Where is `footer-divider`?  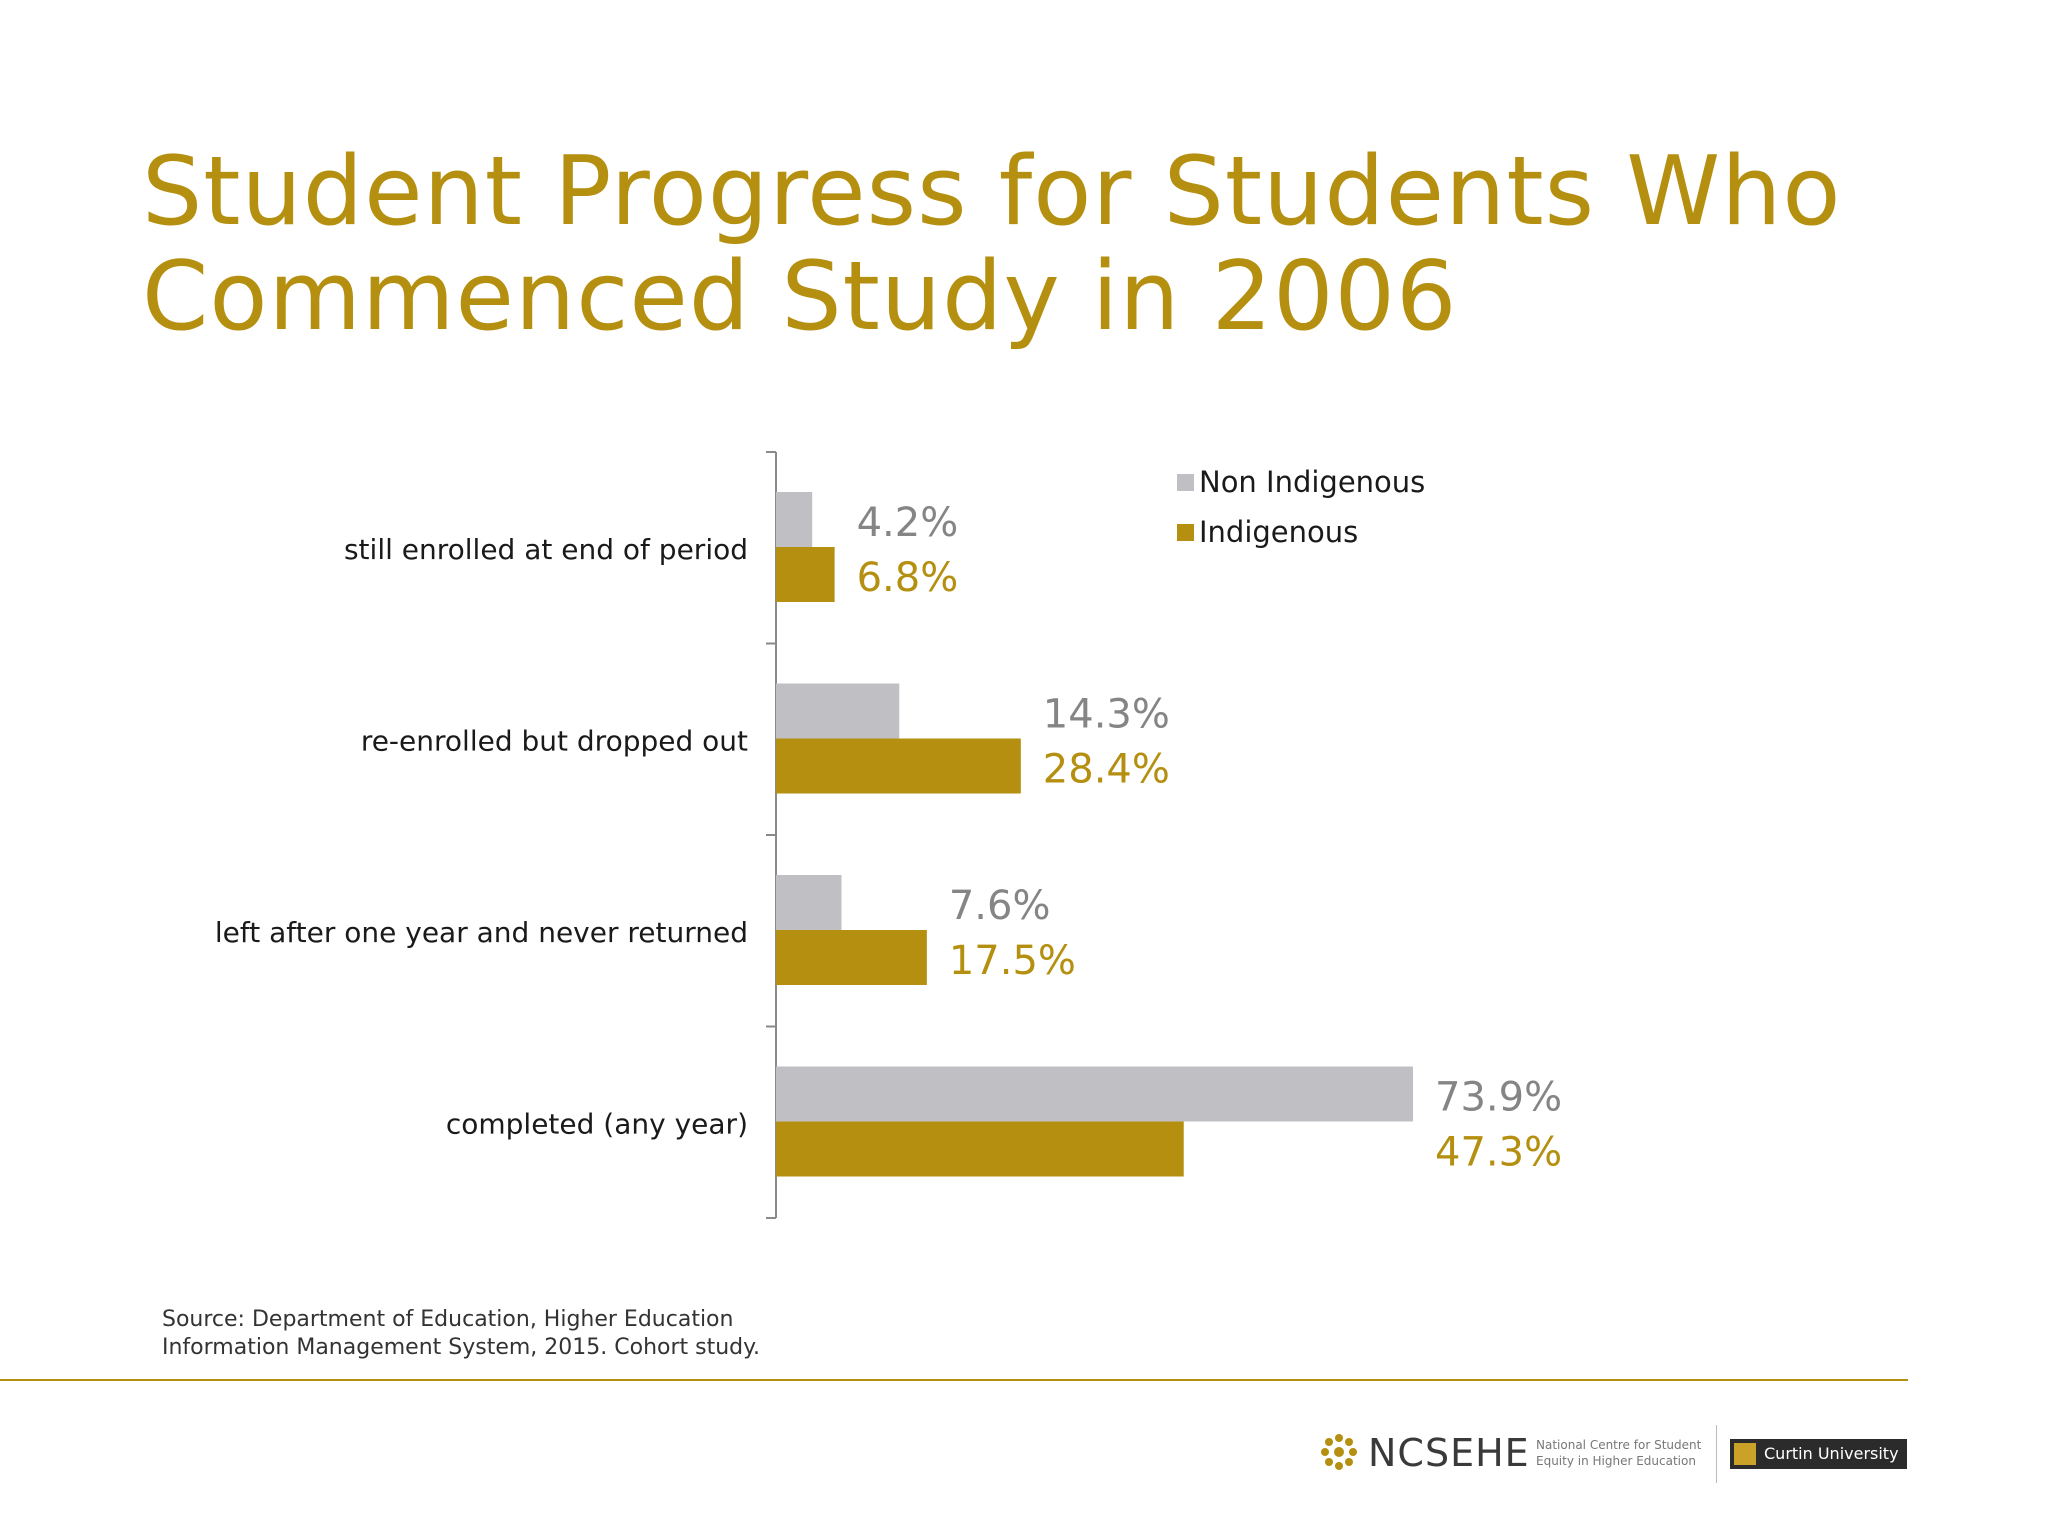 footer-divider is located at coordinates (954, 1380).